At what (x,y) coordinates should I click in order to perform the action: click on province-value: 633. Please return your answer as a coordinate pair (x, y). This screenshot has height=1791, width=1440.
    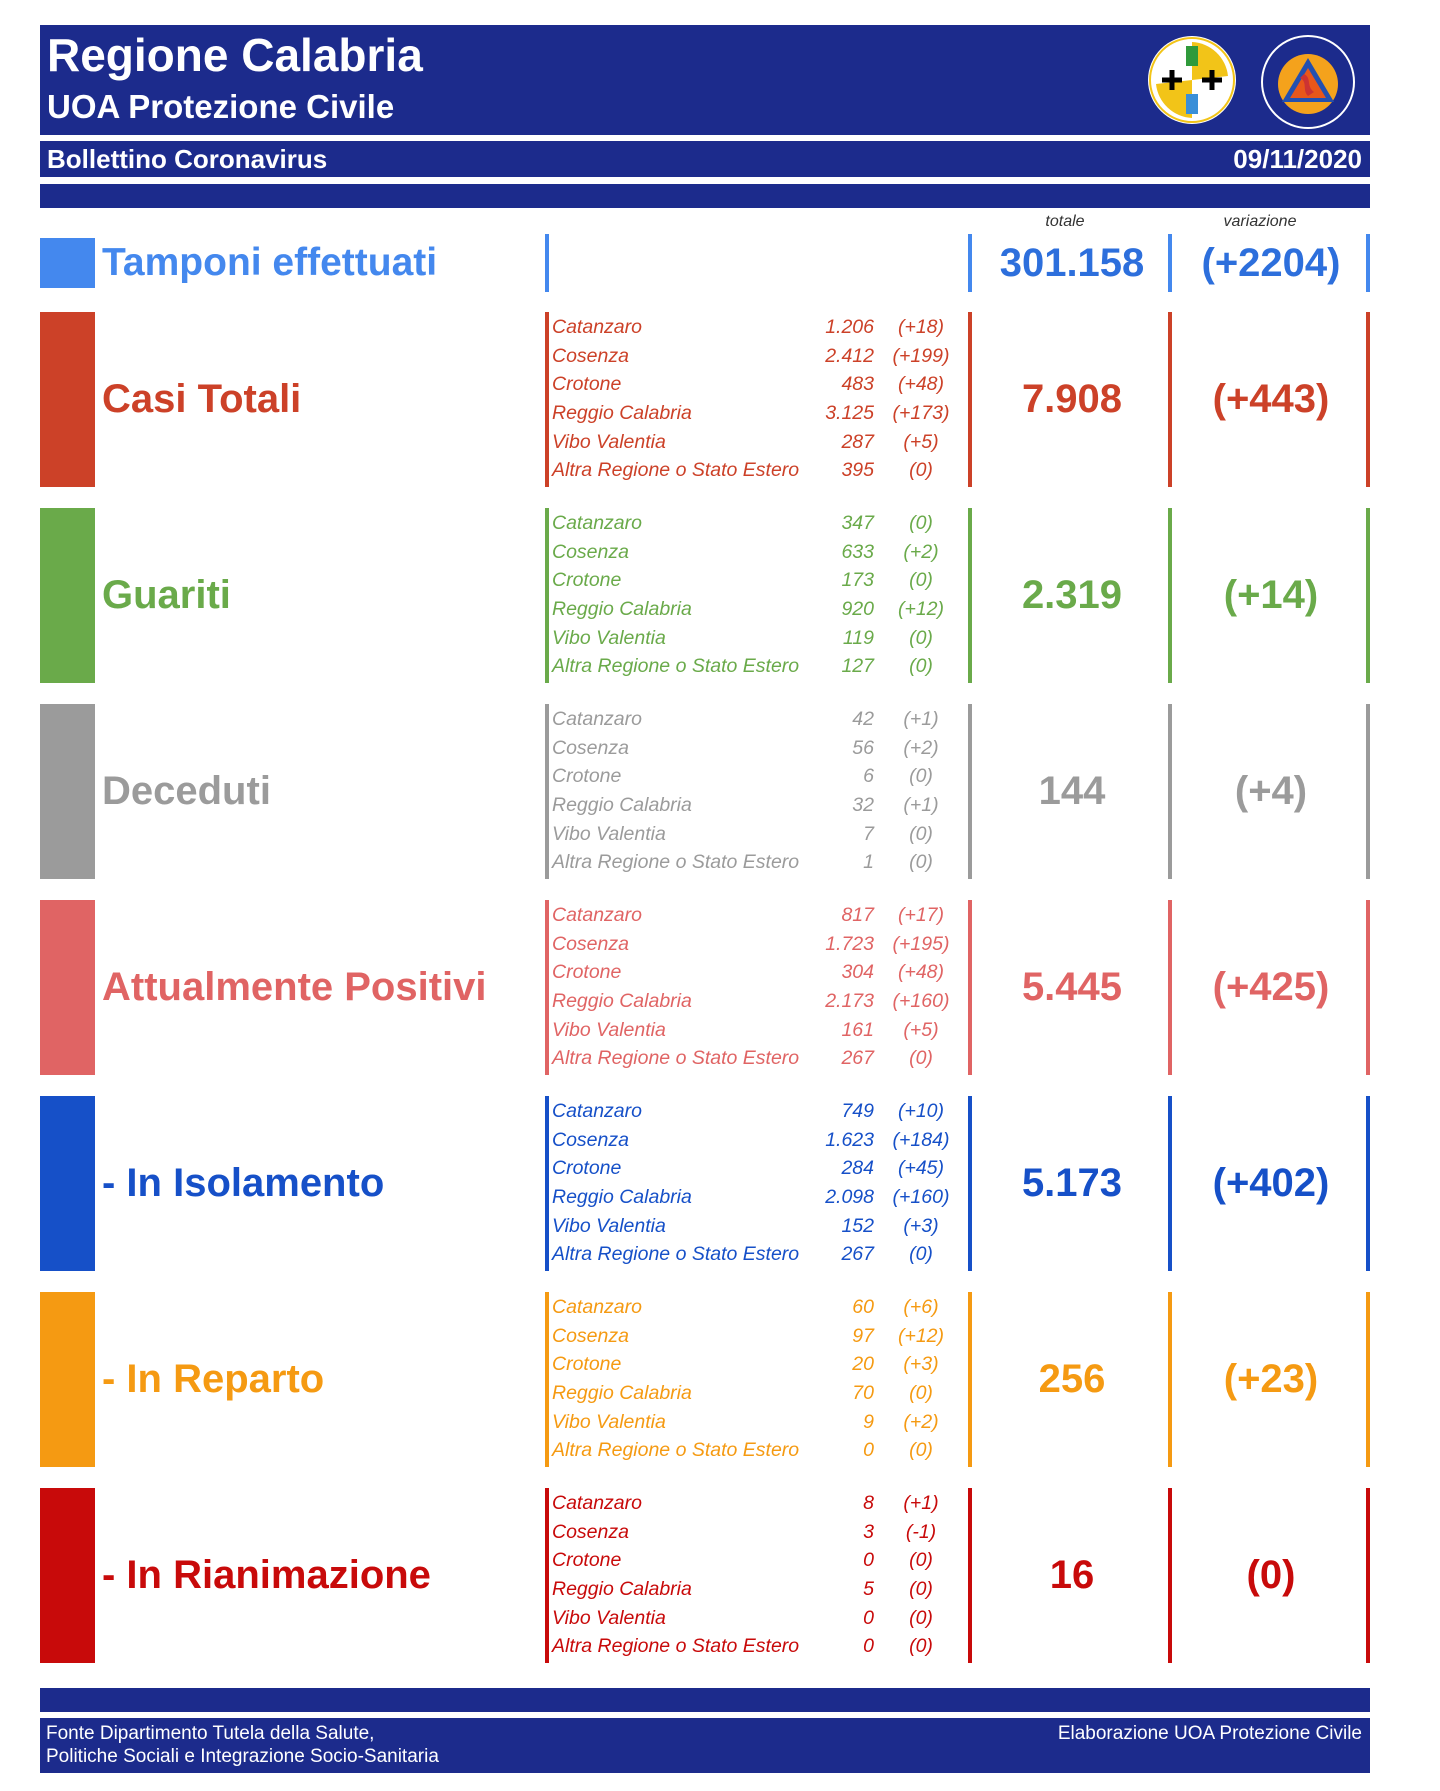
    Looking at the image, I should click on (857, 551).